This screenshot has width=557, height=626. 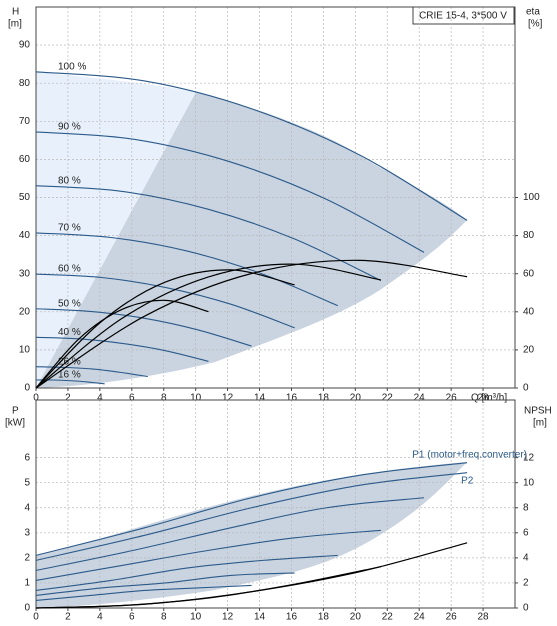 I want to click on y-tick-label: 30, so click(x=25, y=273).